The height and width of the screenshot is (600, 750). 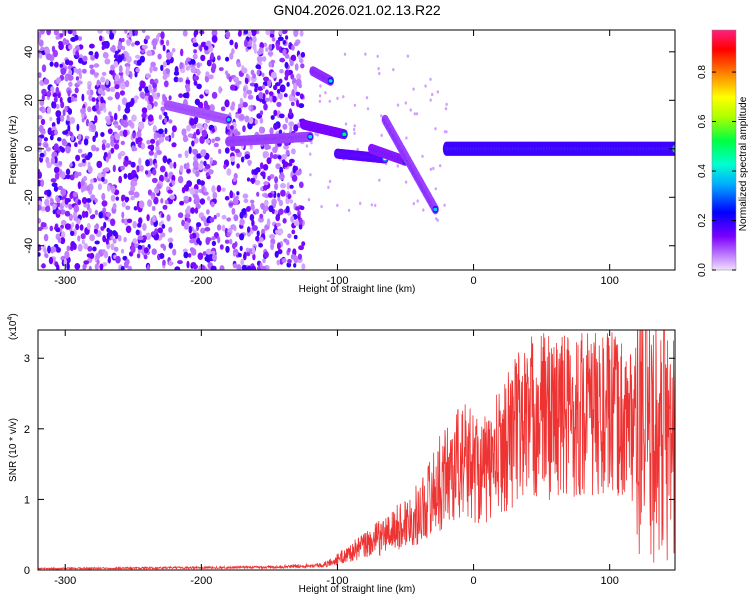 What do you see at coordinates (702, 72) in the screenshot?
I see `colorbar-tick-label: 0.8` at bounding box center [702, 72].